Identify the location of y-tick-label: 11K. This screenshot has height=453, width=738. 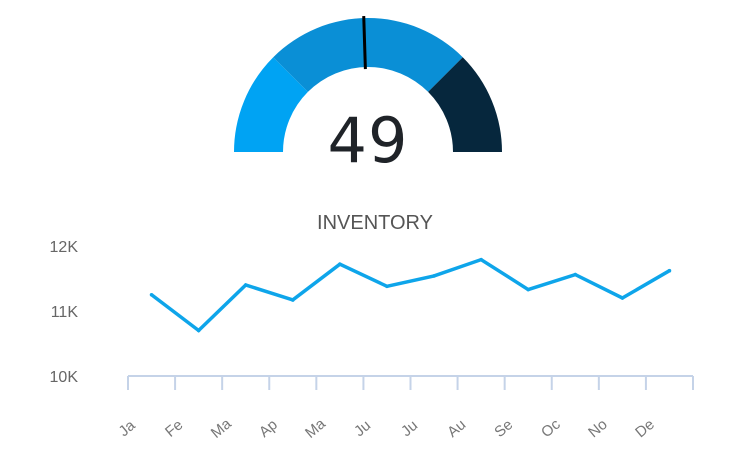
(65, 312).